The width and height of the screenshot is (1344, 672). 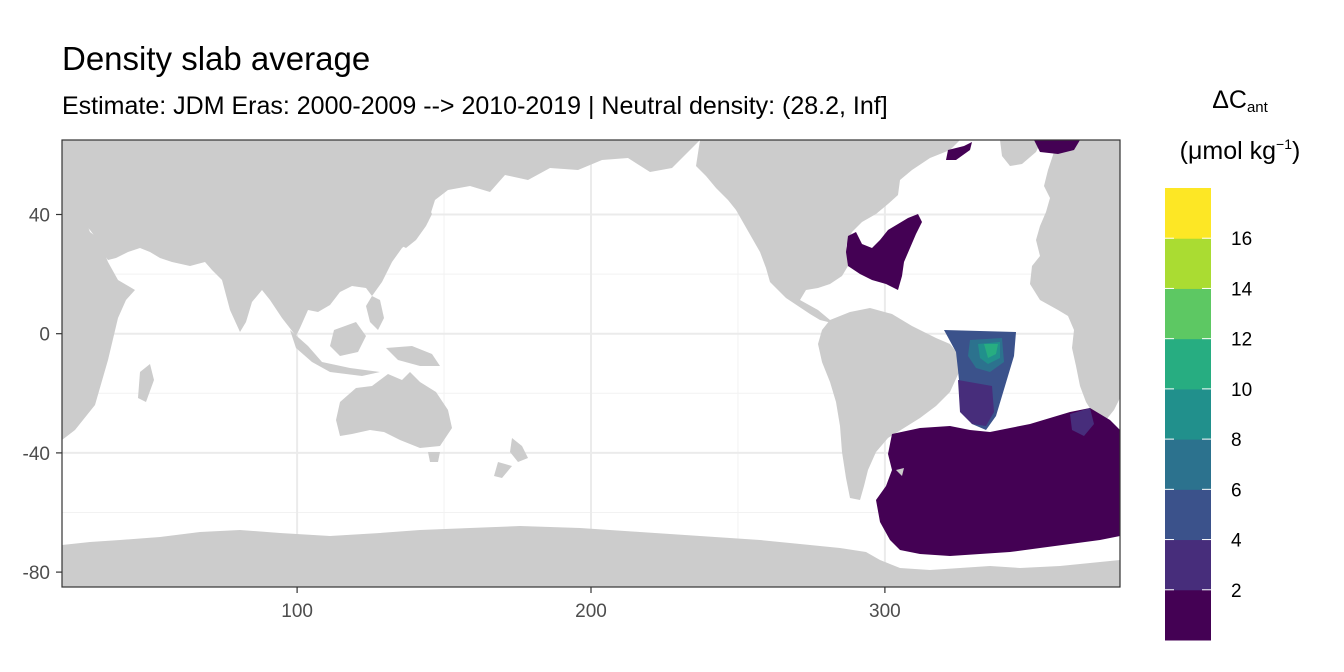 What do you see at coordinates (976, 403) in the screenshot?
I see `cell-argentine-basin` at bounding box center [976, 403].